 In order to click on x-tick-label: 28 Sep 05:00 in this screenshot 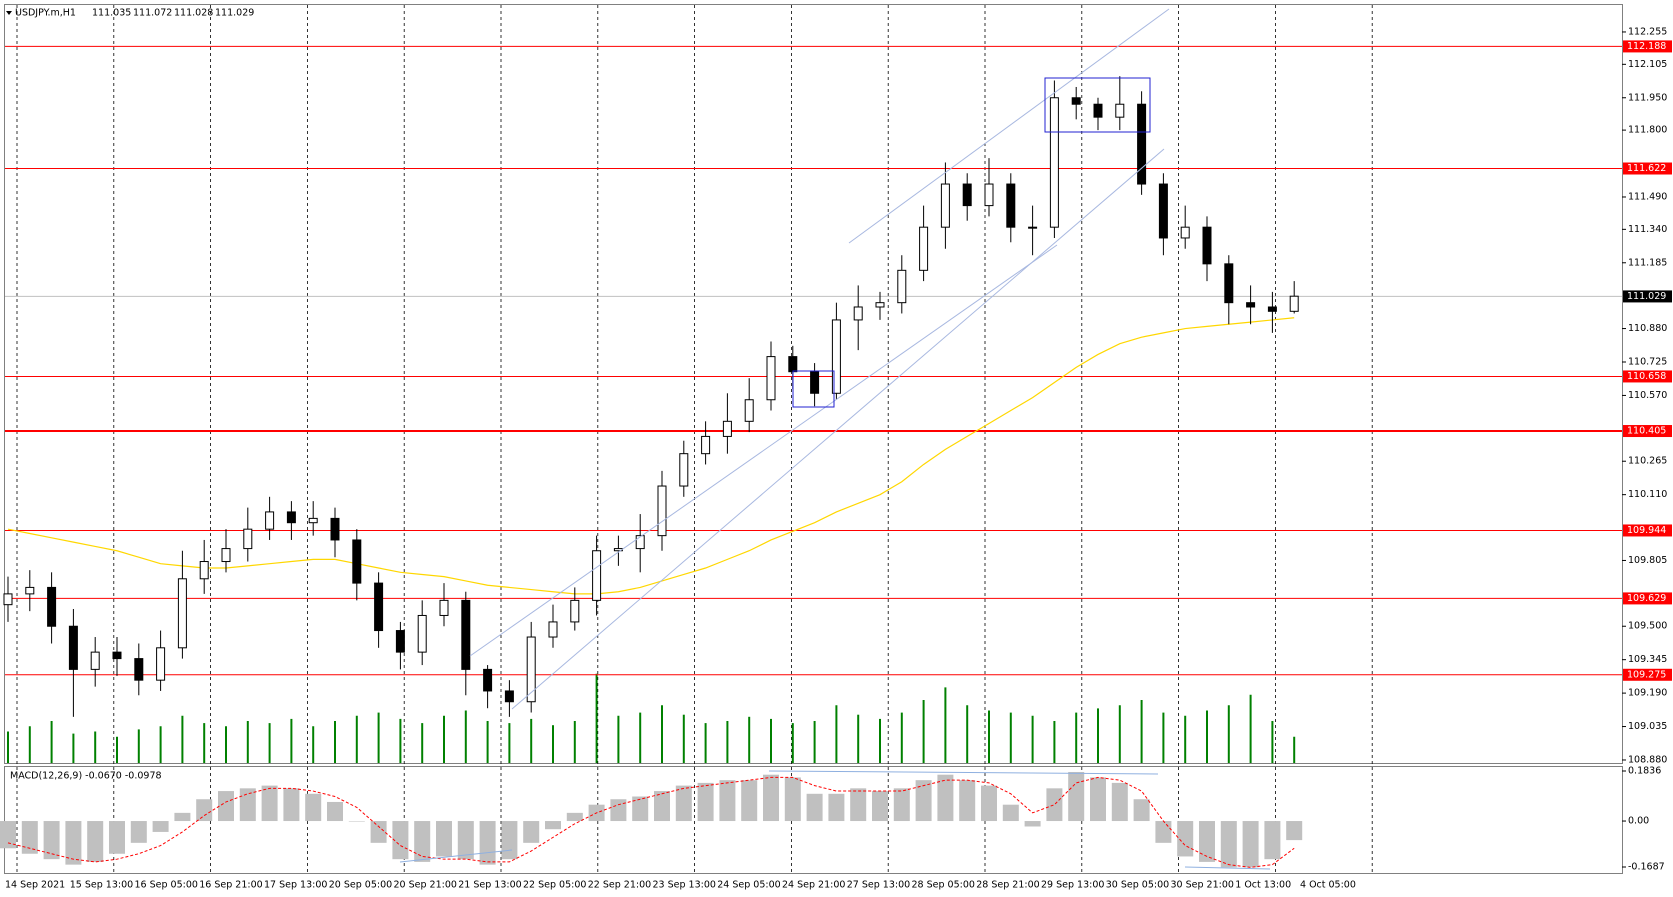, I will do `click(943, 885)`.